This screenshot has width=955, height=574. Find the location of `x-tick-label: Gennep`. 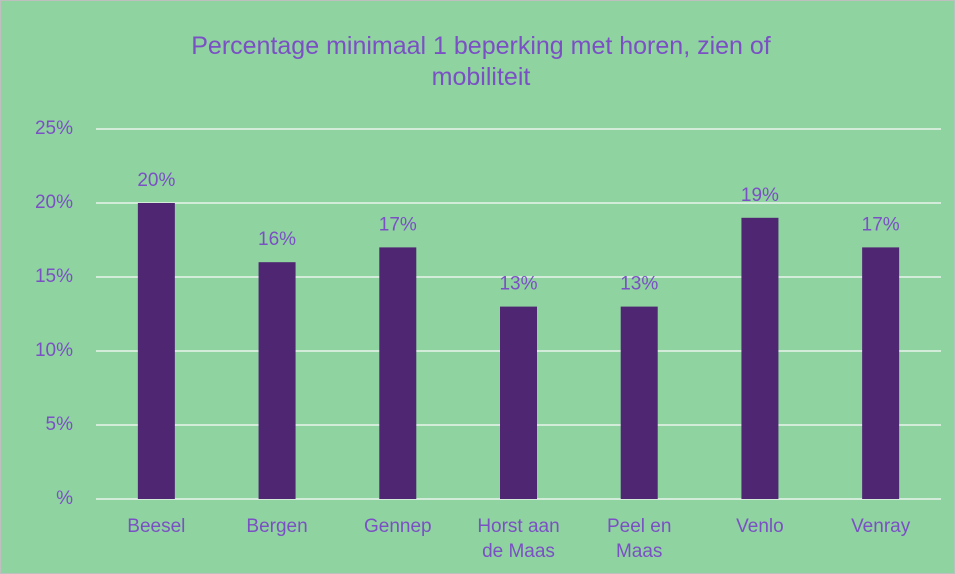

x-tick-label: Gennep is located at coordinates (397, 526).